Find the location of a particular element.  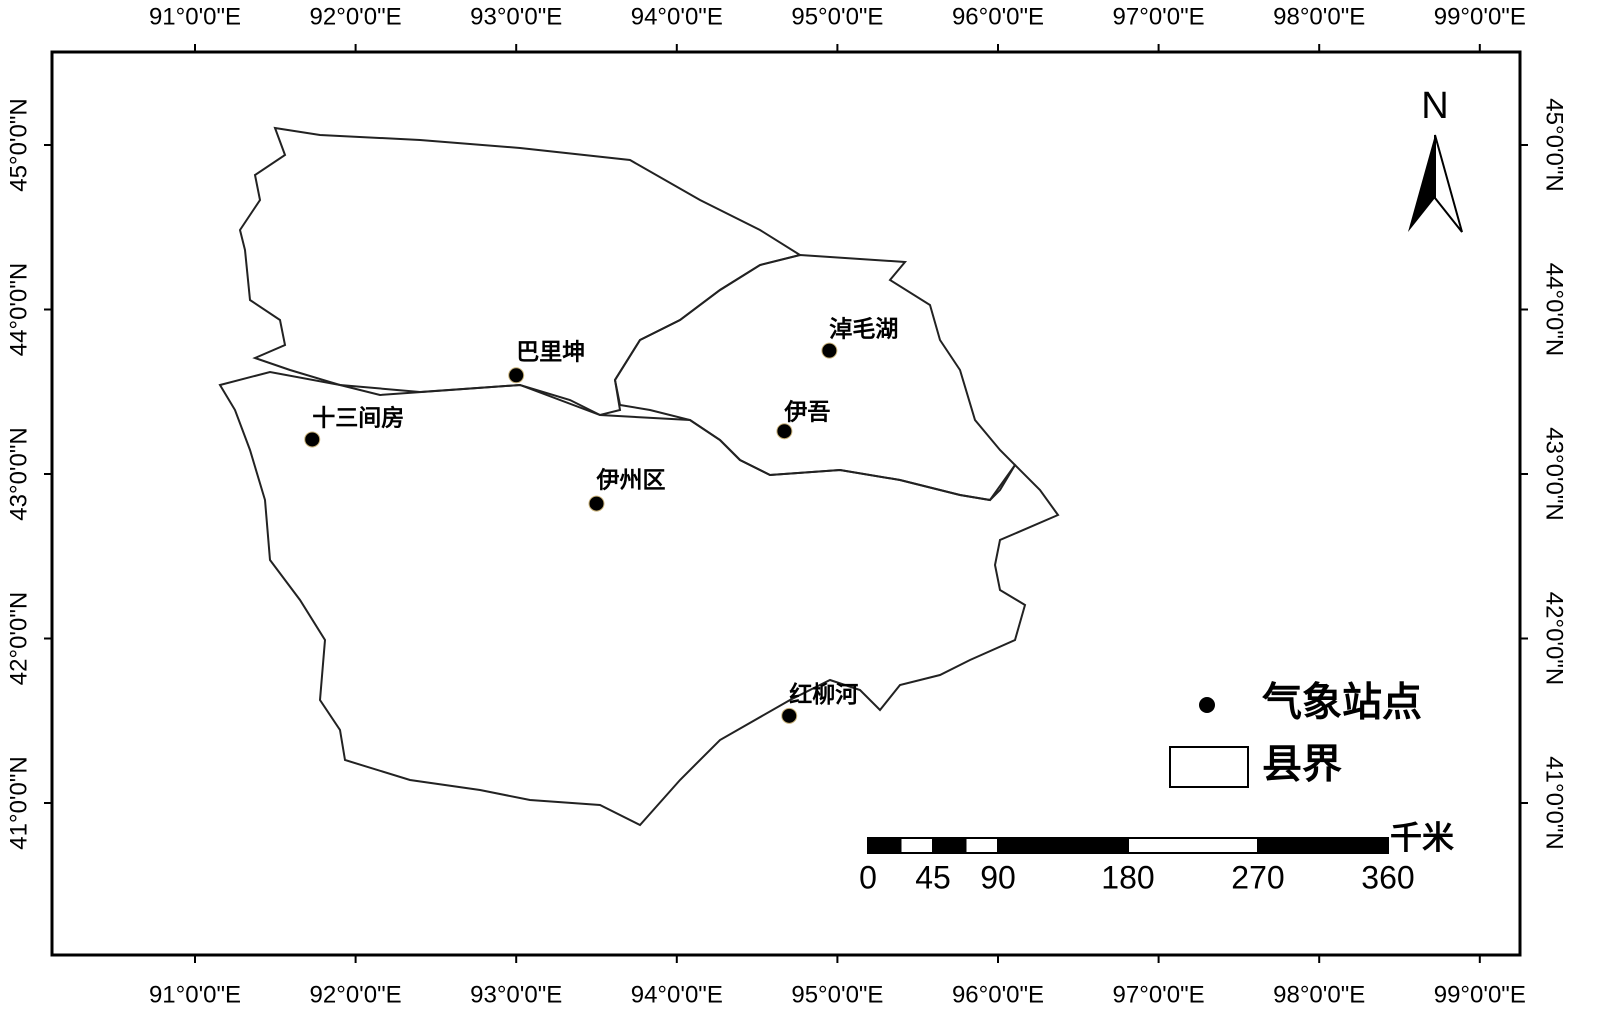

scale-label: 0 is located at coordinates (868, 877).